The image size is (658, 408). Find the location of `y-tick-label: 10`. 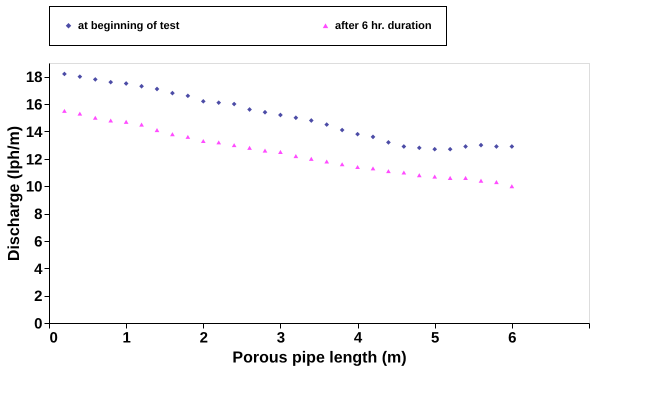

y-tick-label: 10 is located at coordinates (34, 187).